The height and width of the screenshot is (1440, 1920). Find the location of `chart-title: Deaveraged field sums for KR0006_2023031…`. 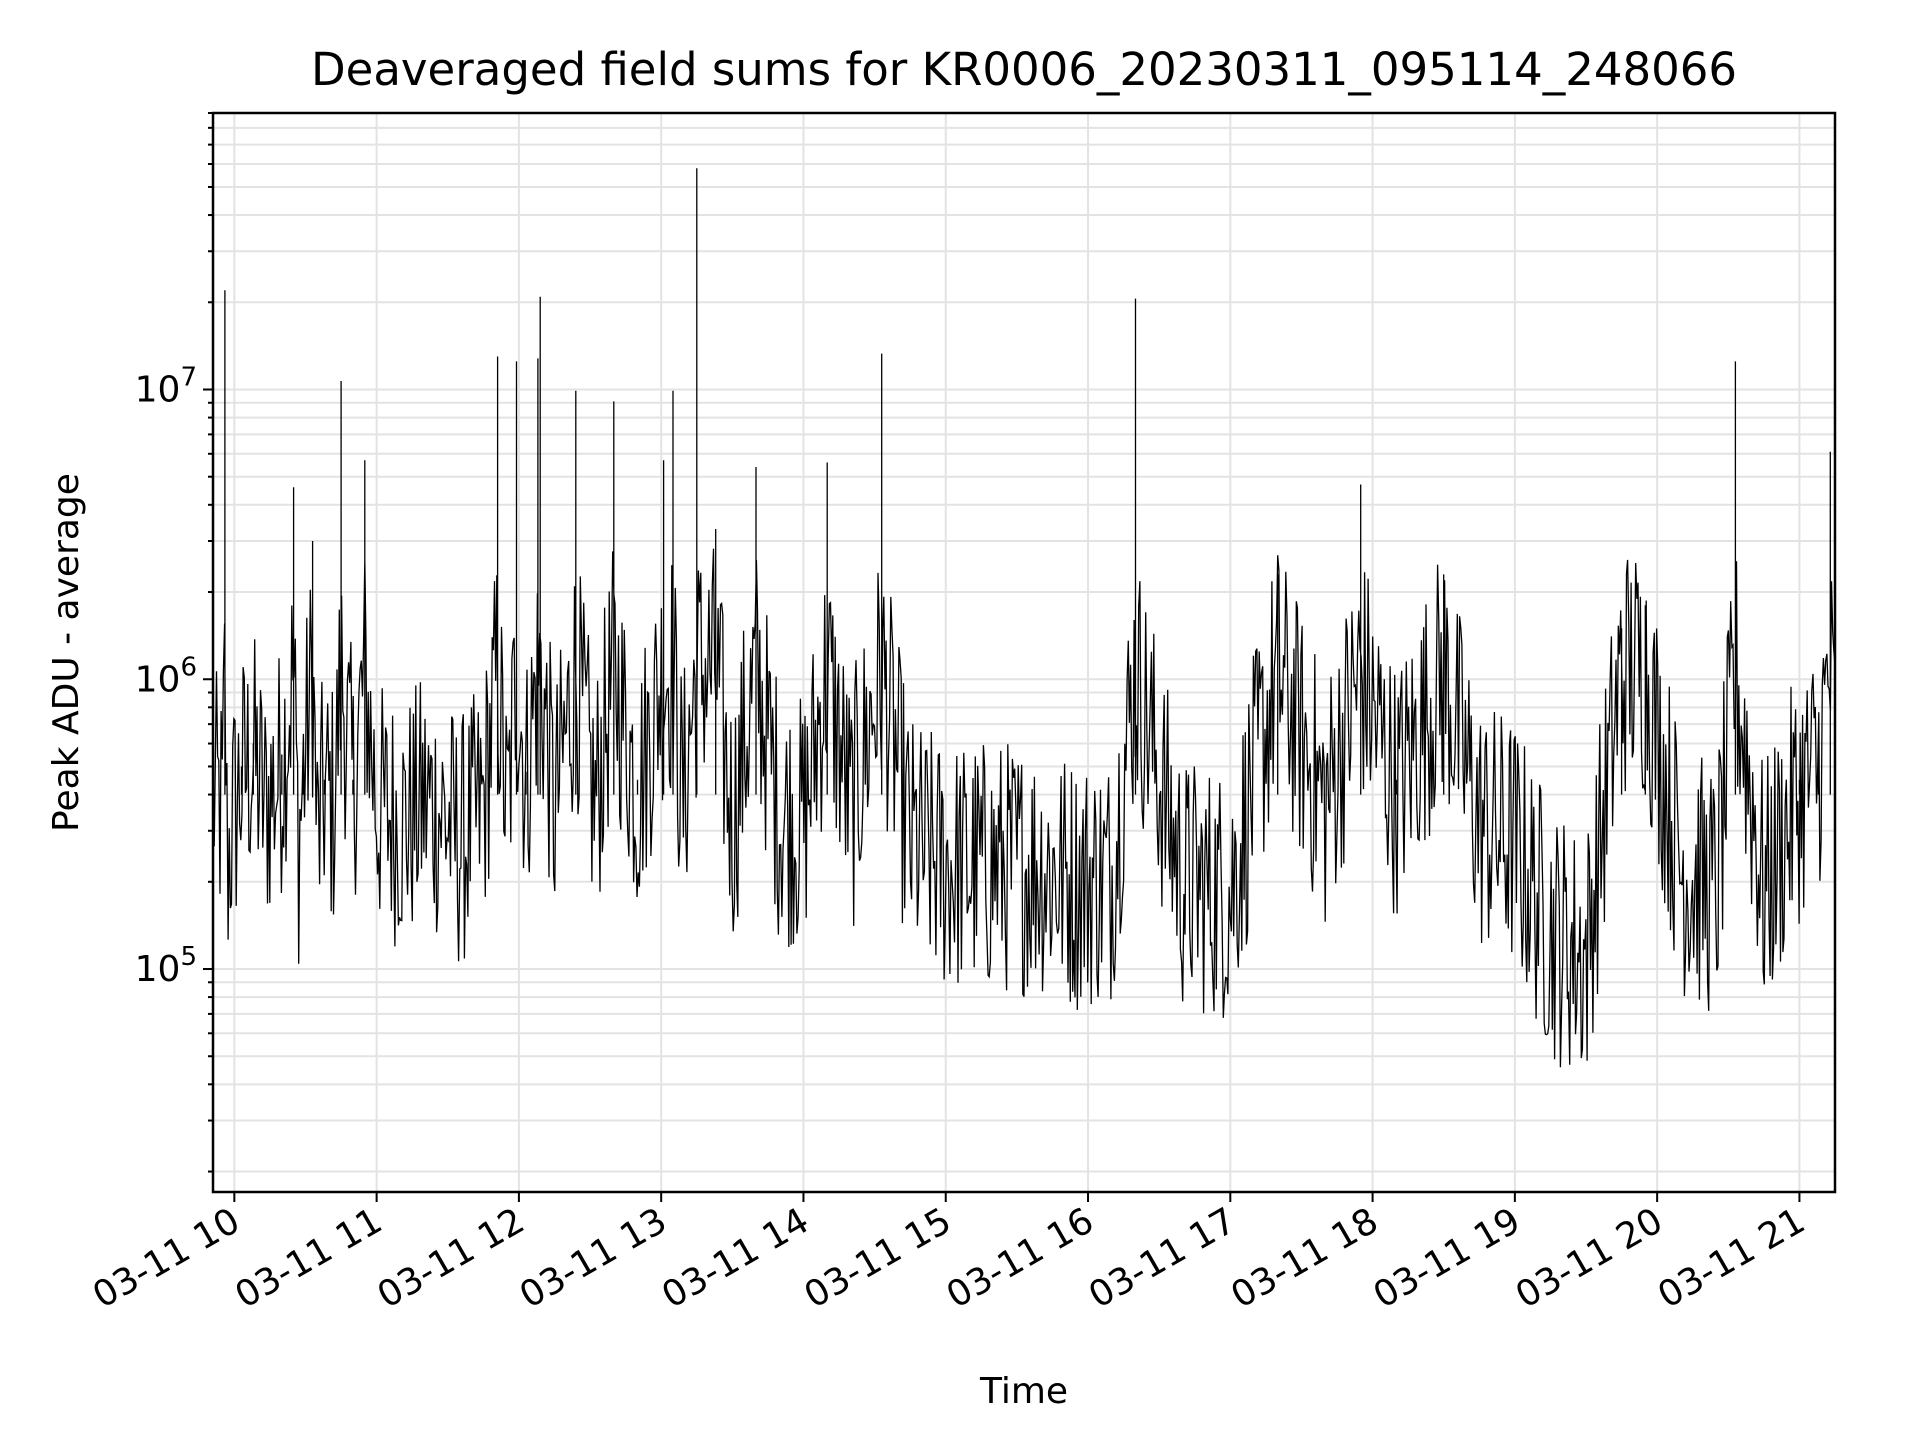

chart-title: Deaveraged field sums for KR0006_2023031… is located at coordinates (1024, 69).